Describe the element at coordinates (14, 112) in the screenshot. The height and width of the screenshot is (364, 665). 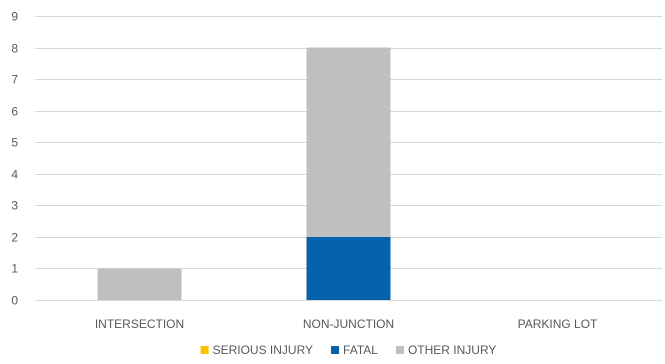
I see `y-tick-label: 6` at that location.